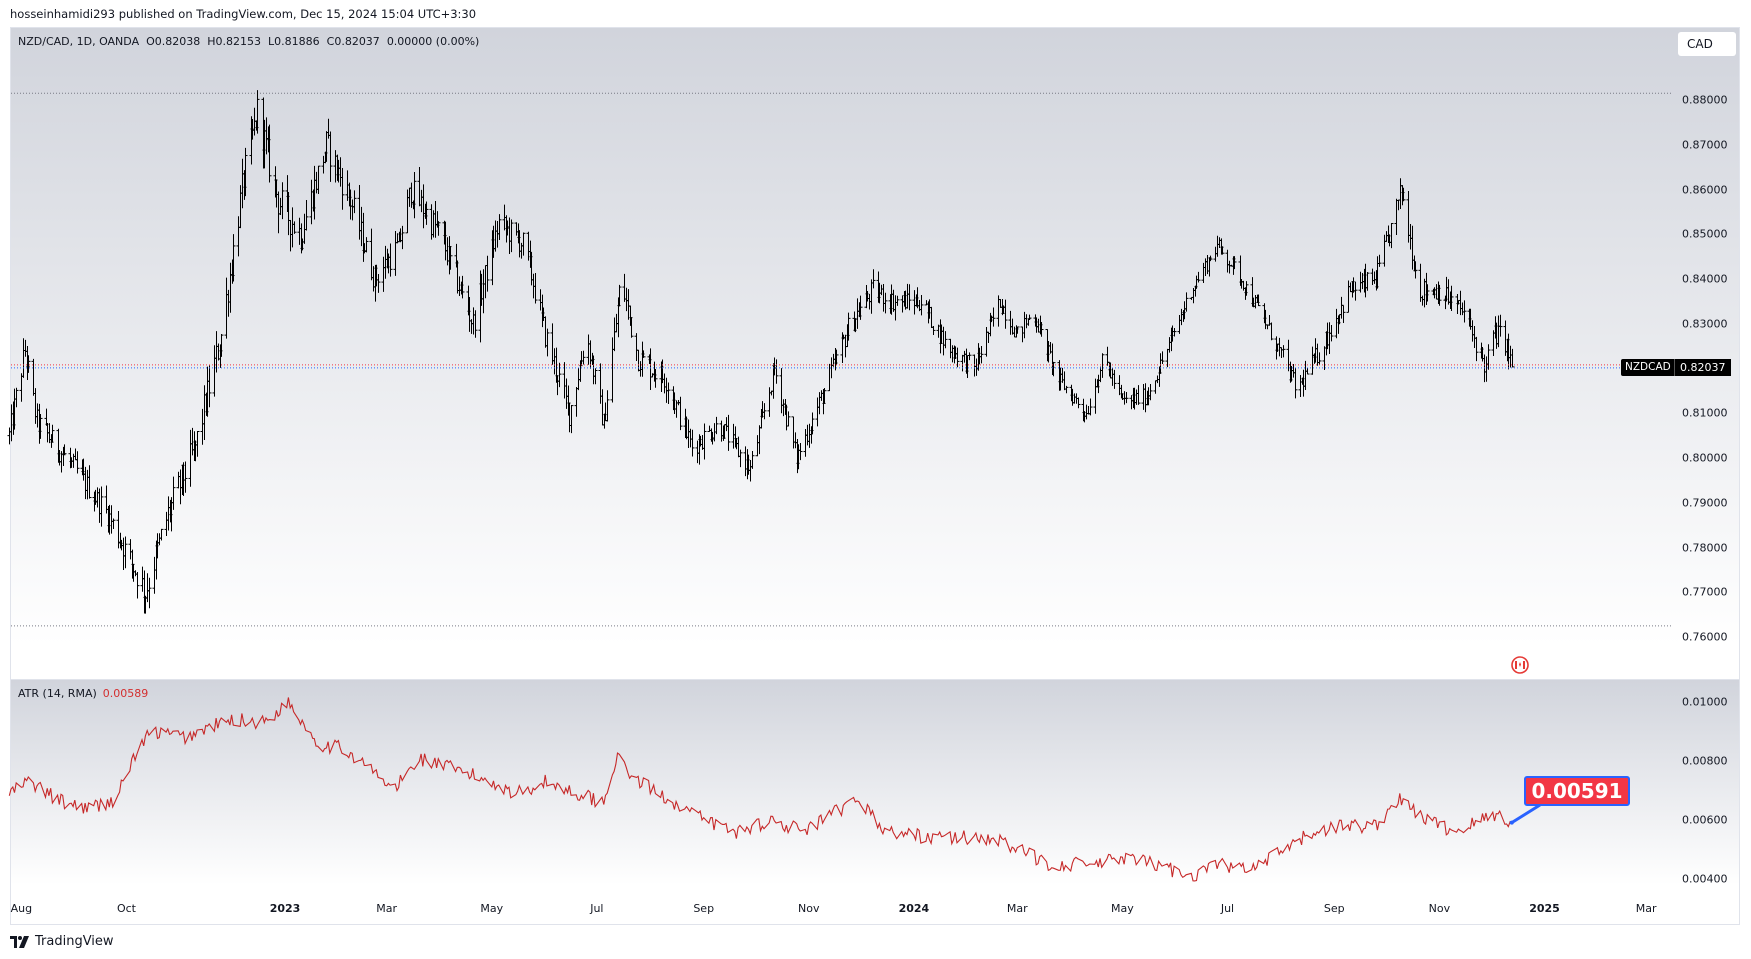 The height and width of the screenshot is (959, 1751). Describe the element at coordinates (1705, 100) in the screenshot. I see `price-axis-label: 0.88000` at that location.